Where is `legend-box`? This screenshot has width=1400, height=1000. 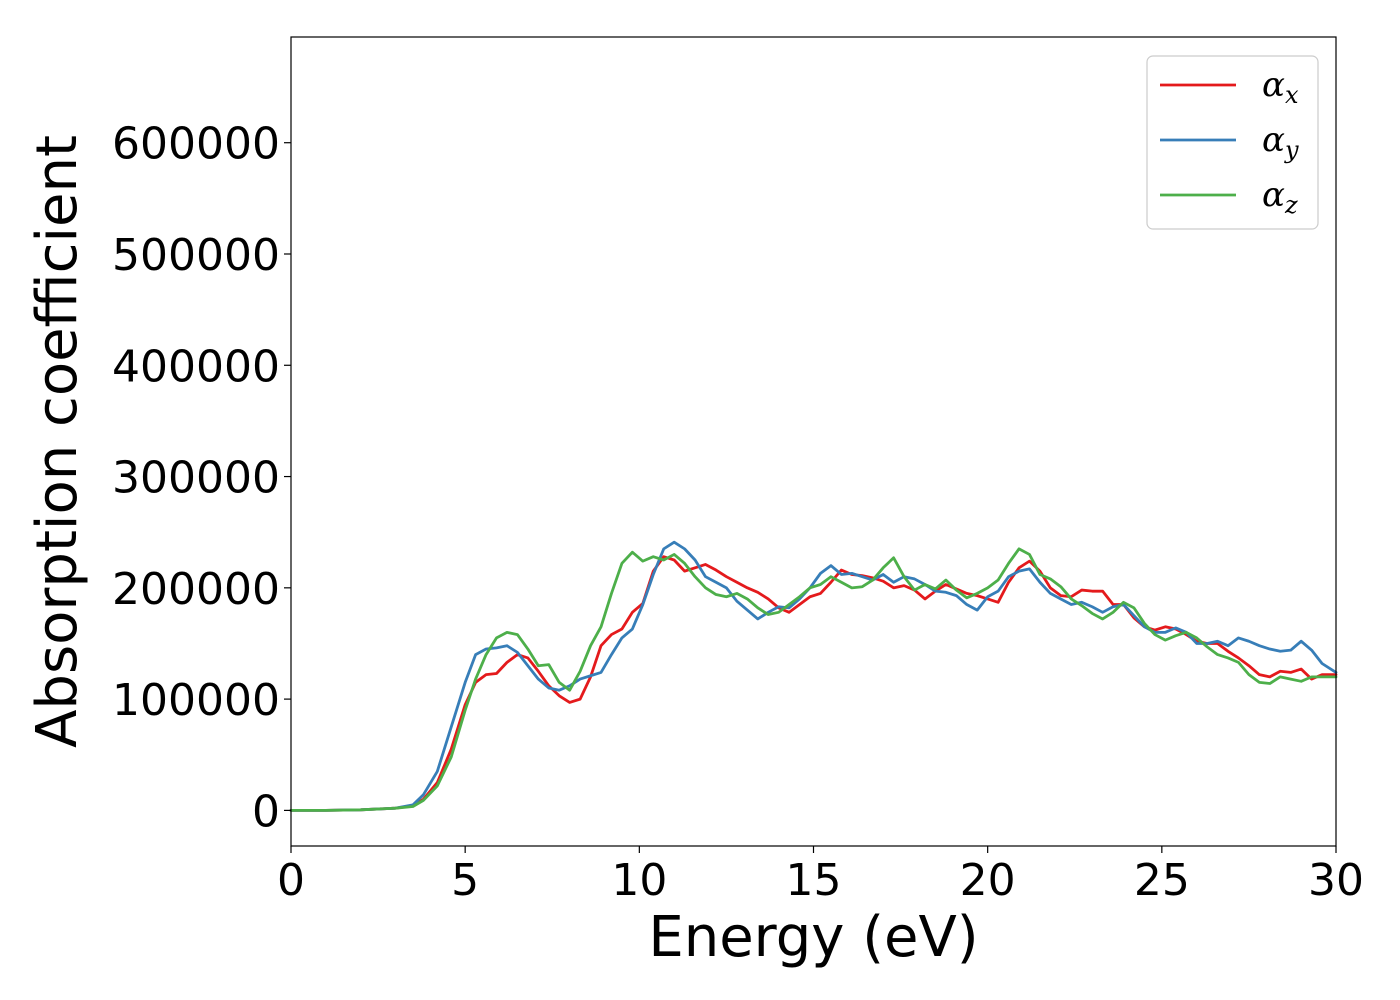
legend-box is located at coordinates (1232, 142).